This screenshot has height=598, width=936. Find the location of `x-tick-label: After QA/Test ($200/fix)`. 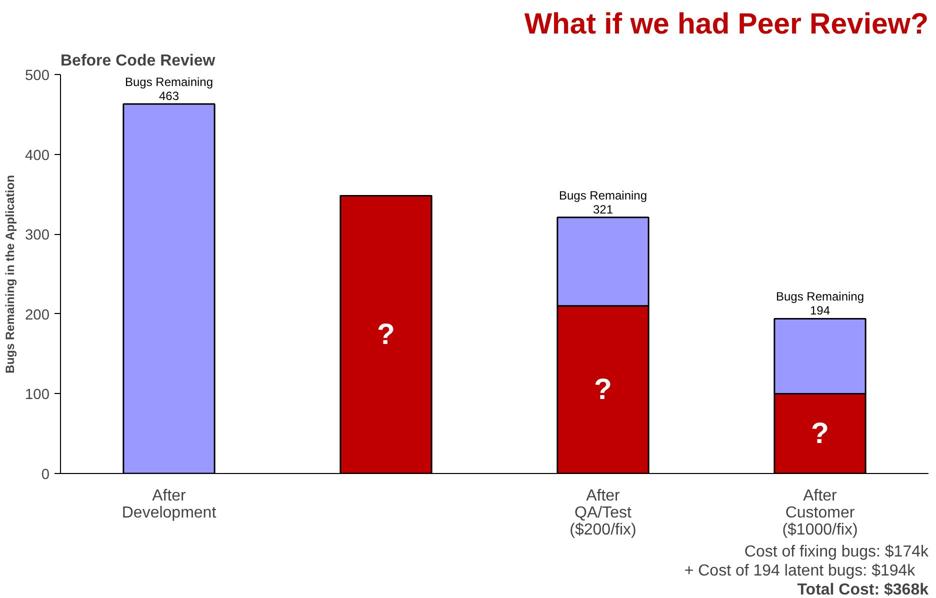

x-tick-label: After QA/Test ($200/fix) is located at coordinates (603, 513).